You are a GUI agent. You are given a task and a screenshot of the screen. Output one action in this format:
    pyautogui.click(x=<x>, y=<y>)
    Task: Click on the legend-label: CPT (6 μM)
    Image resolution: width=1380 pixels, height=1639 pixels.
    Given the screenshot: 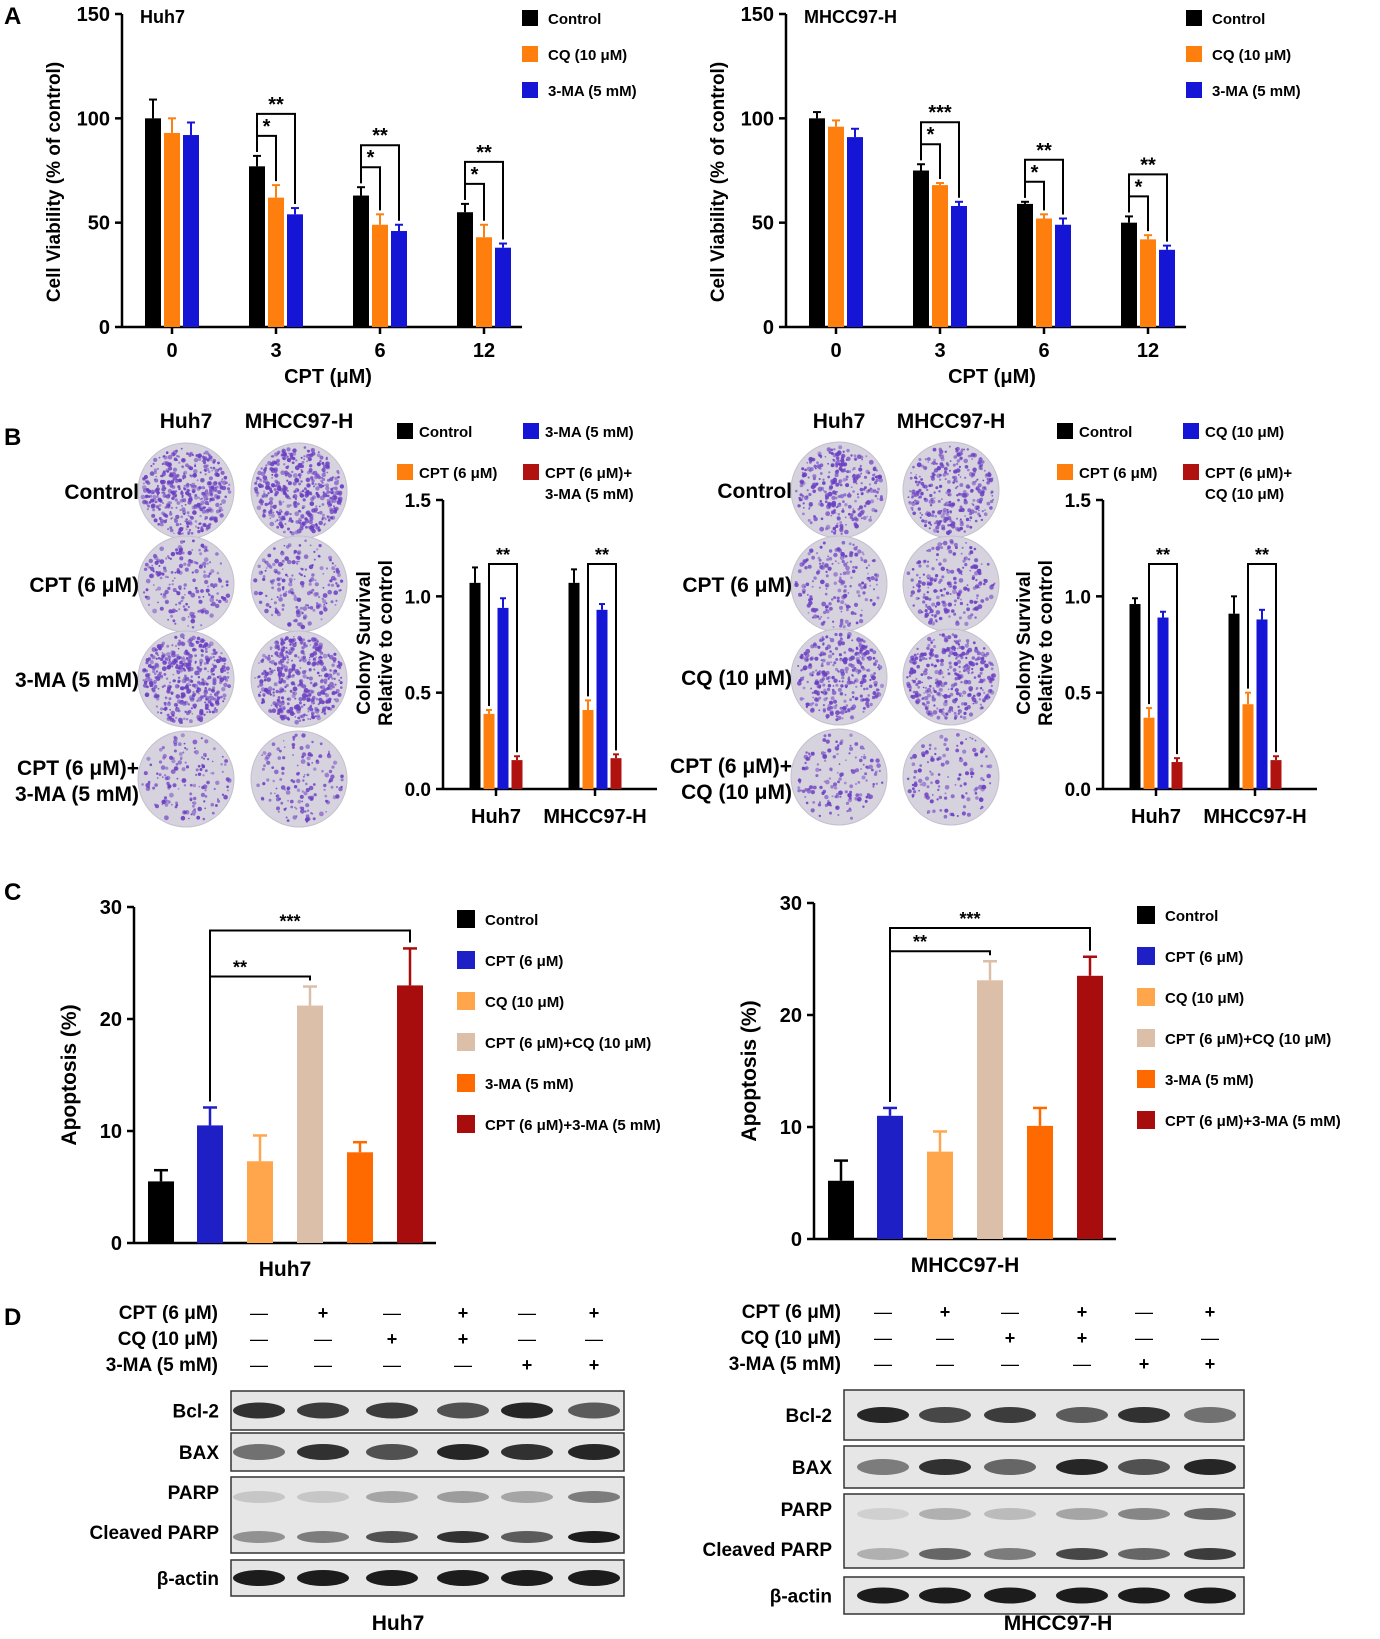 What is the action you would take?
    pyautogui.click(x=524, y=961)
    